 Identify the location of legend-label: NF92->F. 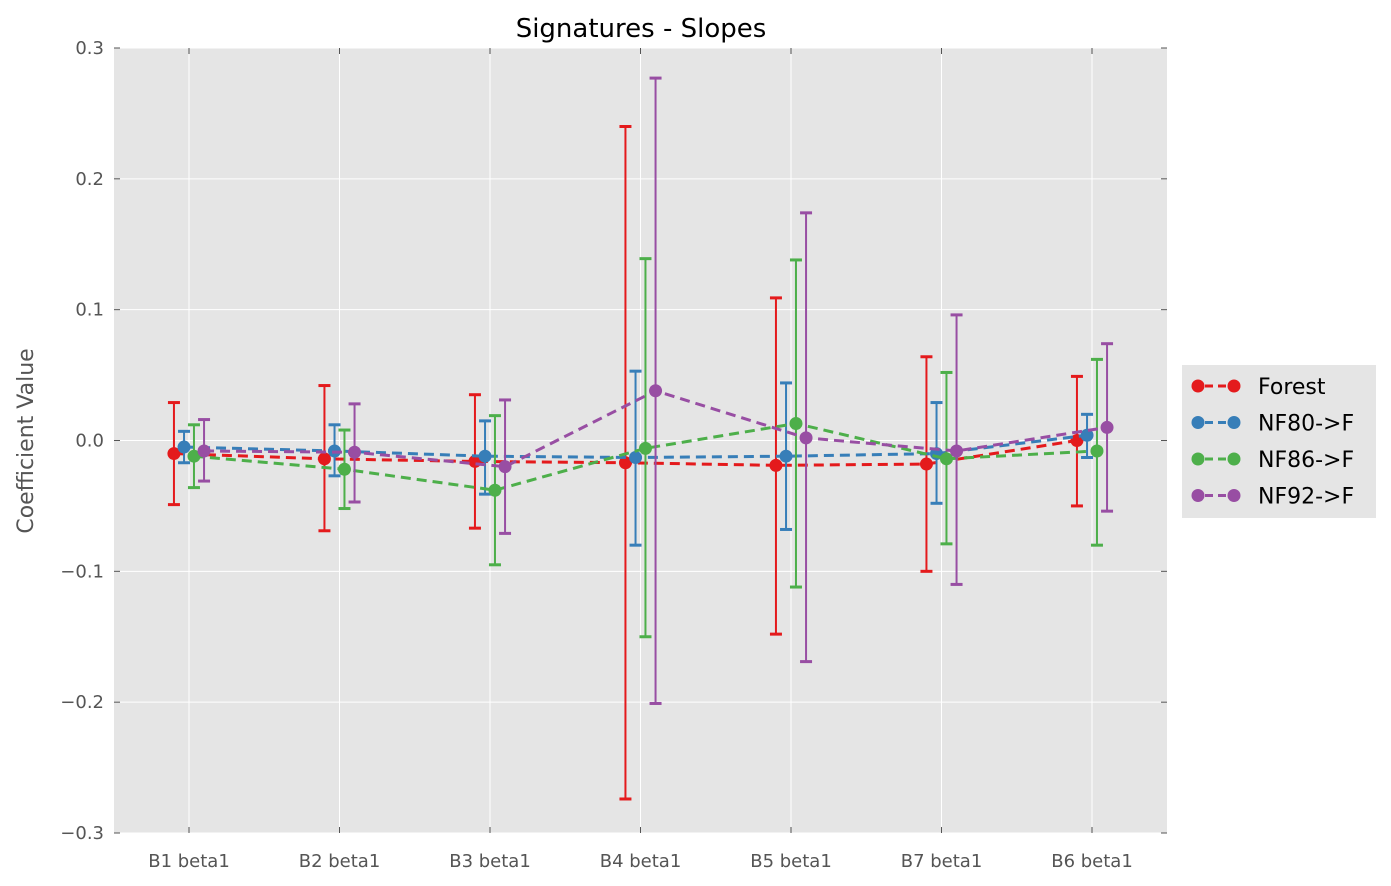
(1306, 497).